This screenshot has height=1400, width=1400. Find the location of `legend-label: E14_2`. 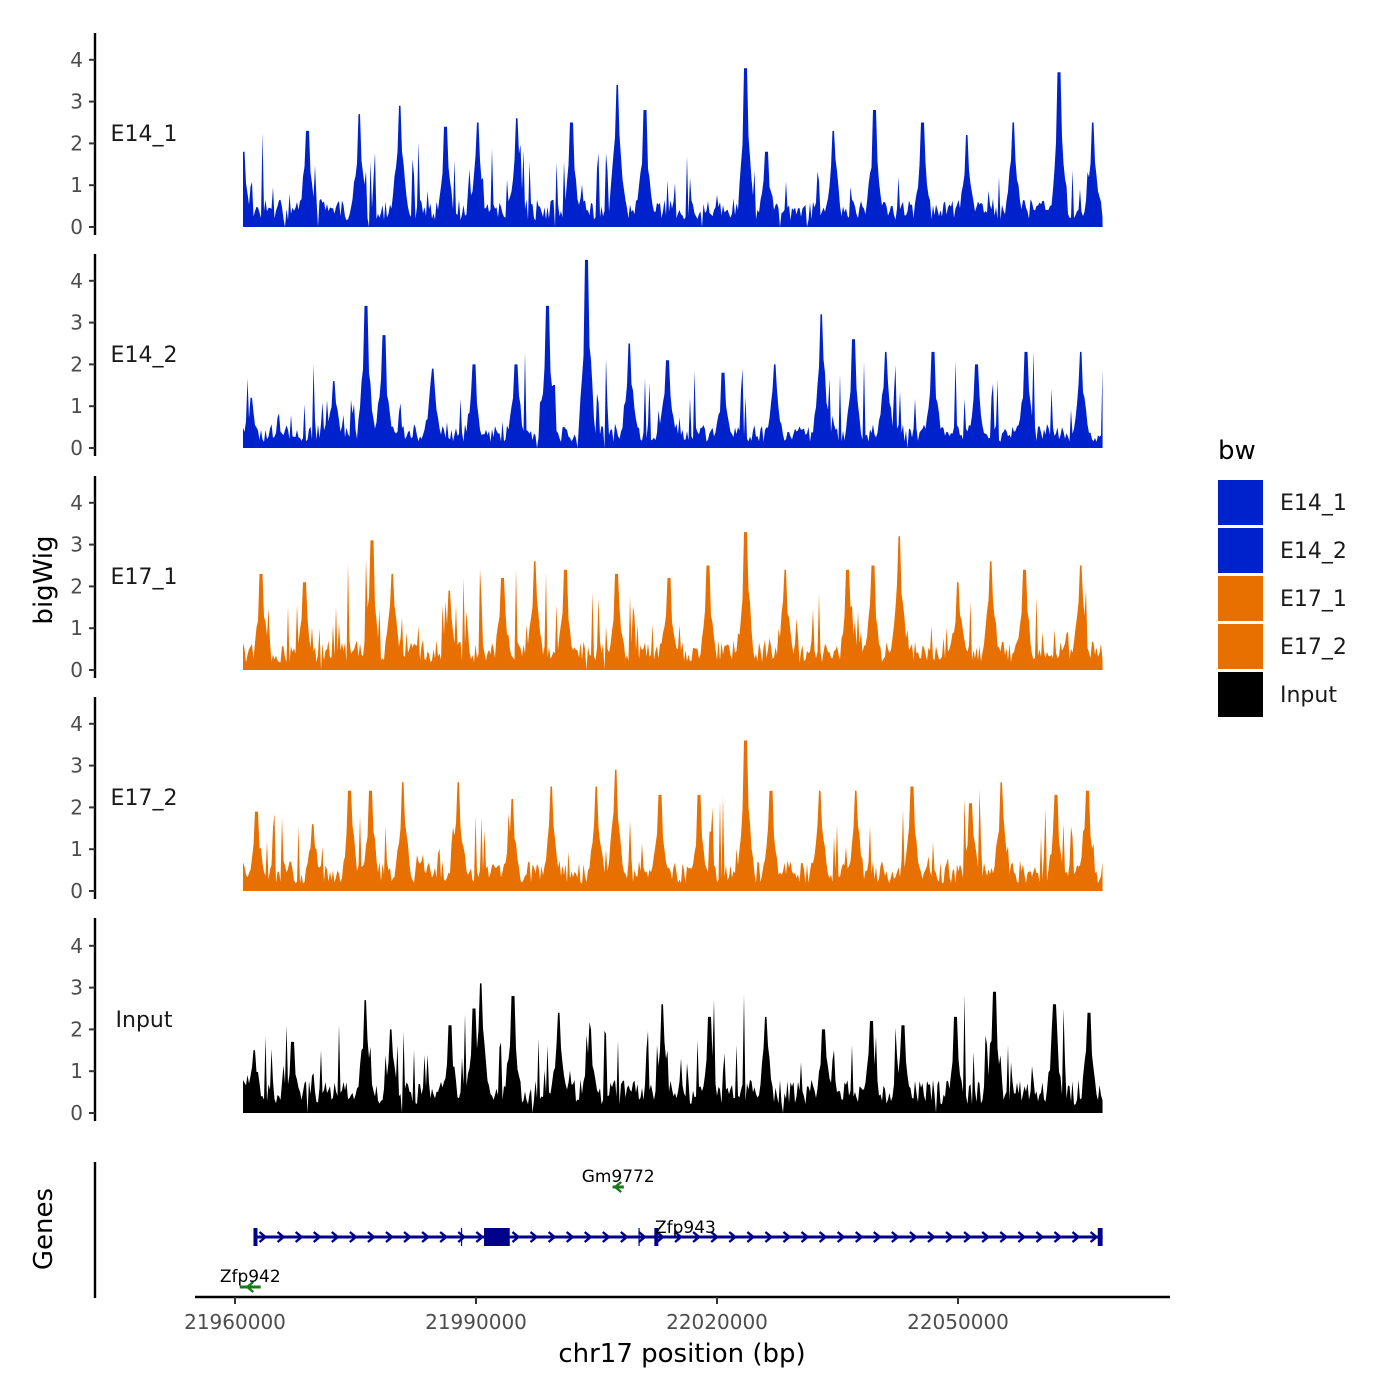

legend-label: E14_2 is located at coordinates (1313, 551).